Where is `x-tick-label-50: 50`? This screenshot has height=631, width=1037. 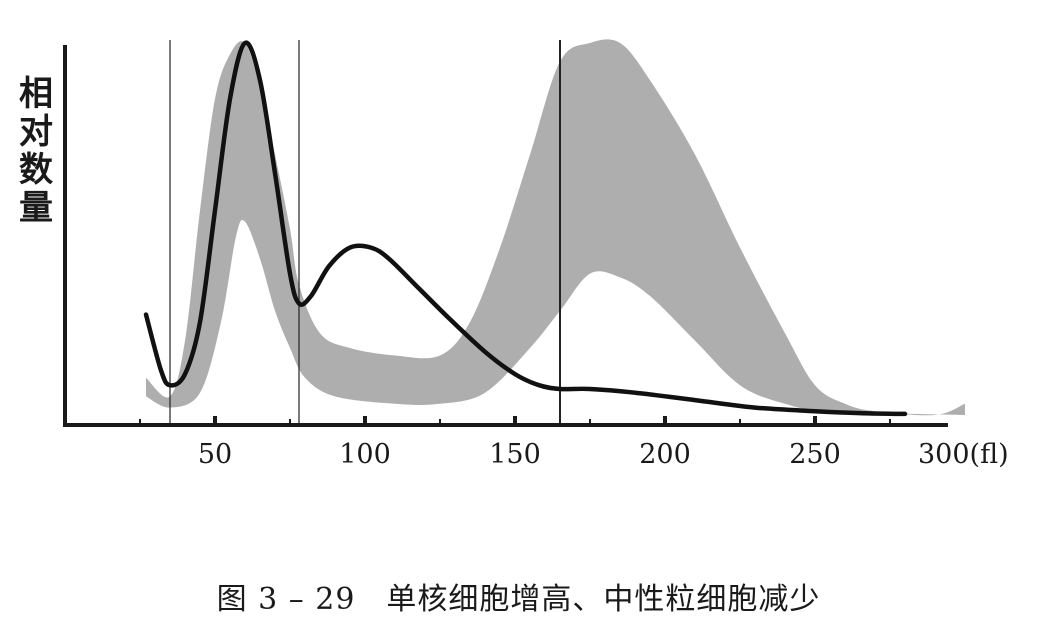
x-tick-label-50: 50 is located at coordinates (215, 454).